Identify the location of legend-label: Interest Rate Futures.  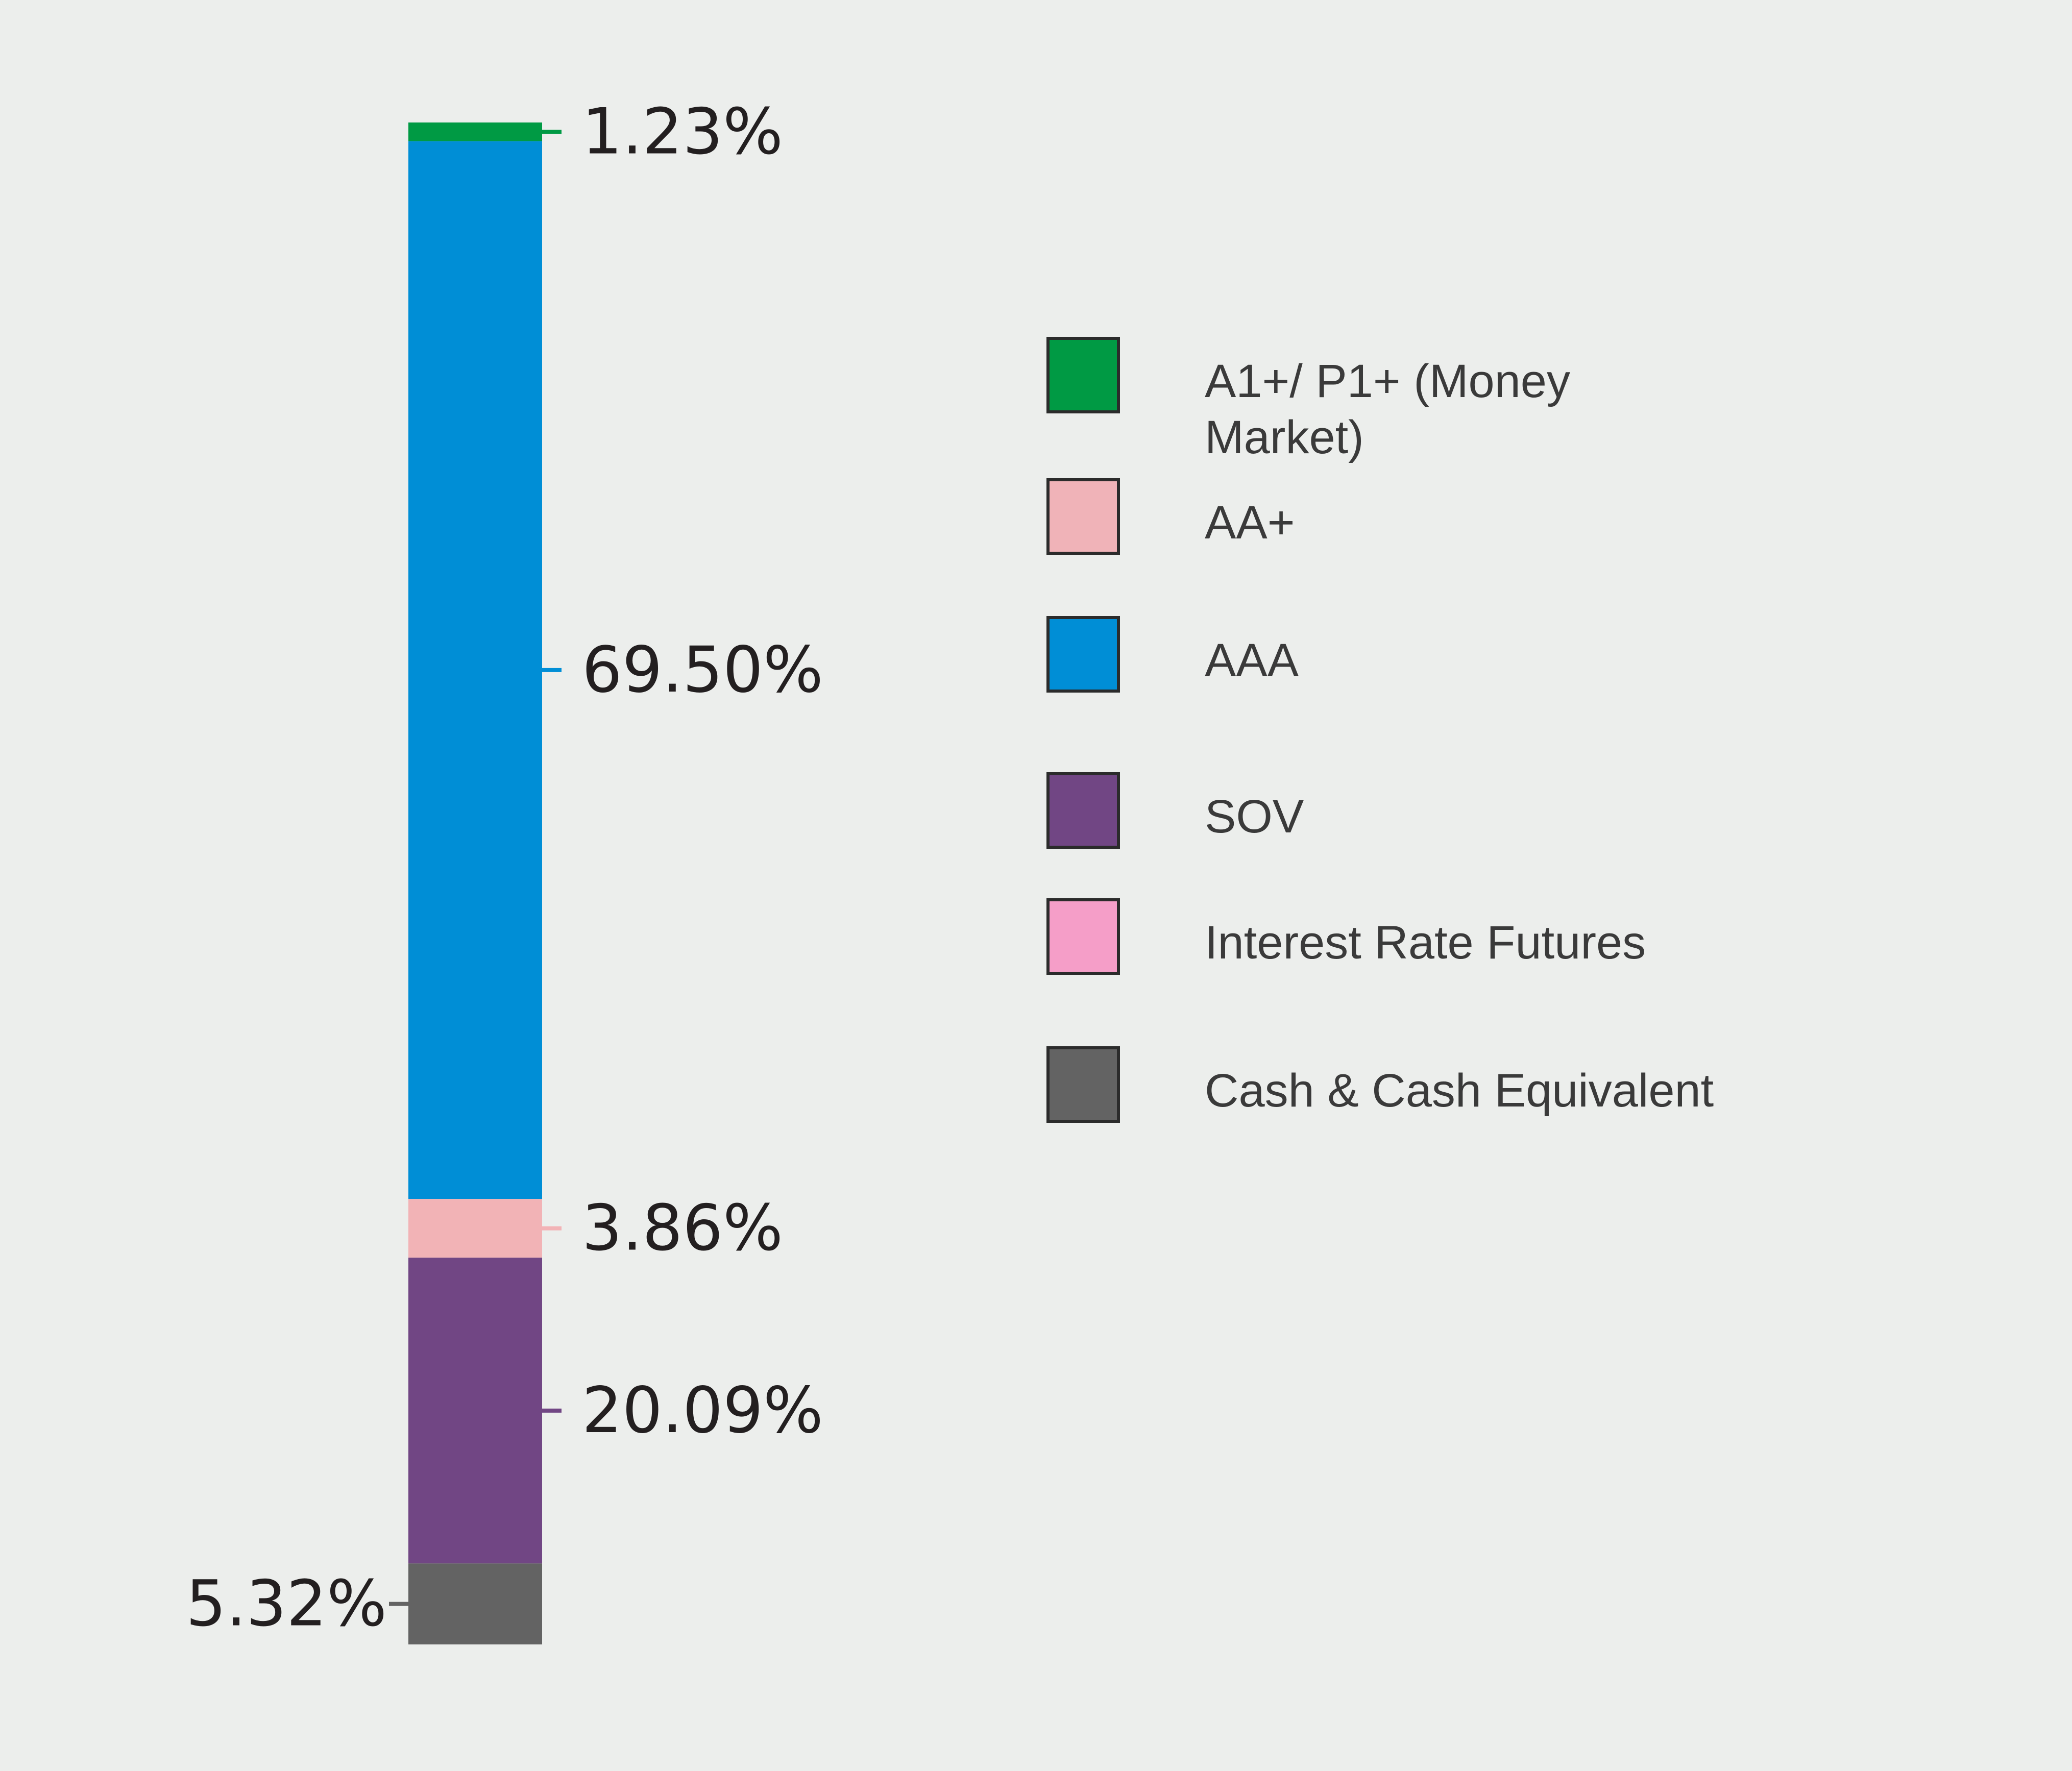
(1425, 943).